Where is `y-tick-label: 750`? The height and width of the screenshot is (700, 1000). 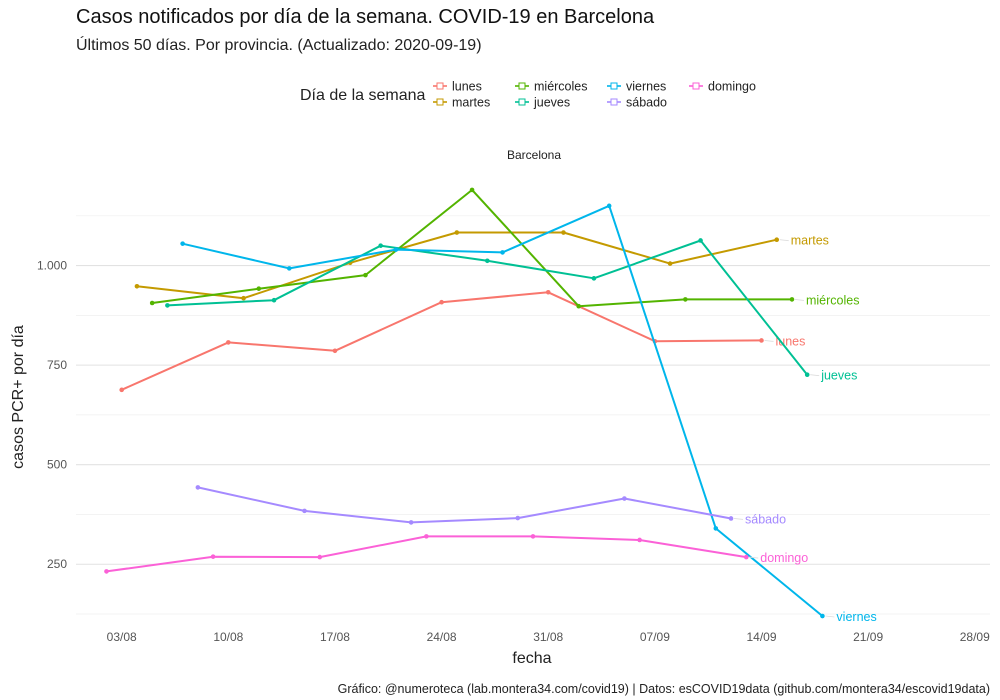 y-tick-label: 750 is located at coordinates (57, 365).